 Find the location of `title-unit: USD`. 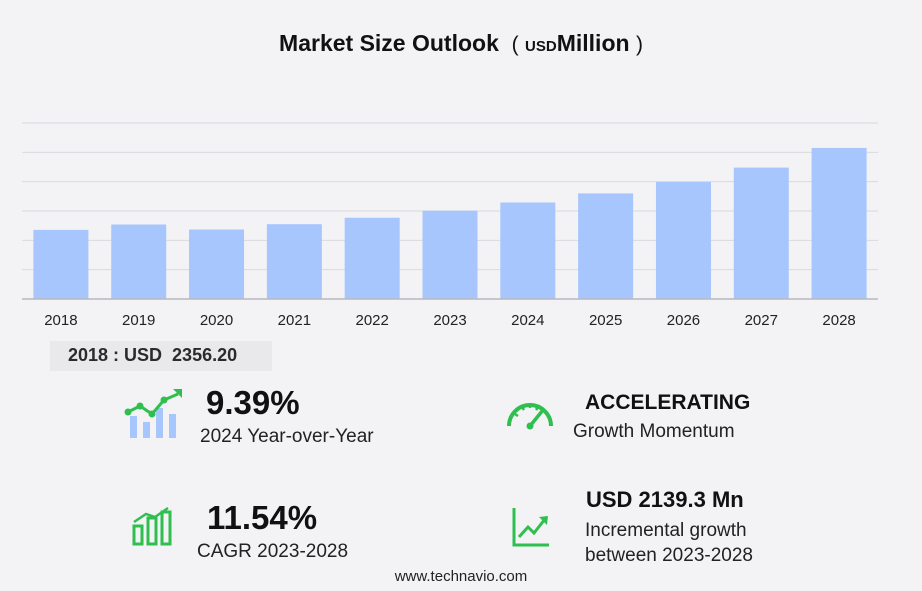

title-unit: USD is located at coordinates (541, 46).